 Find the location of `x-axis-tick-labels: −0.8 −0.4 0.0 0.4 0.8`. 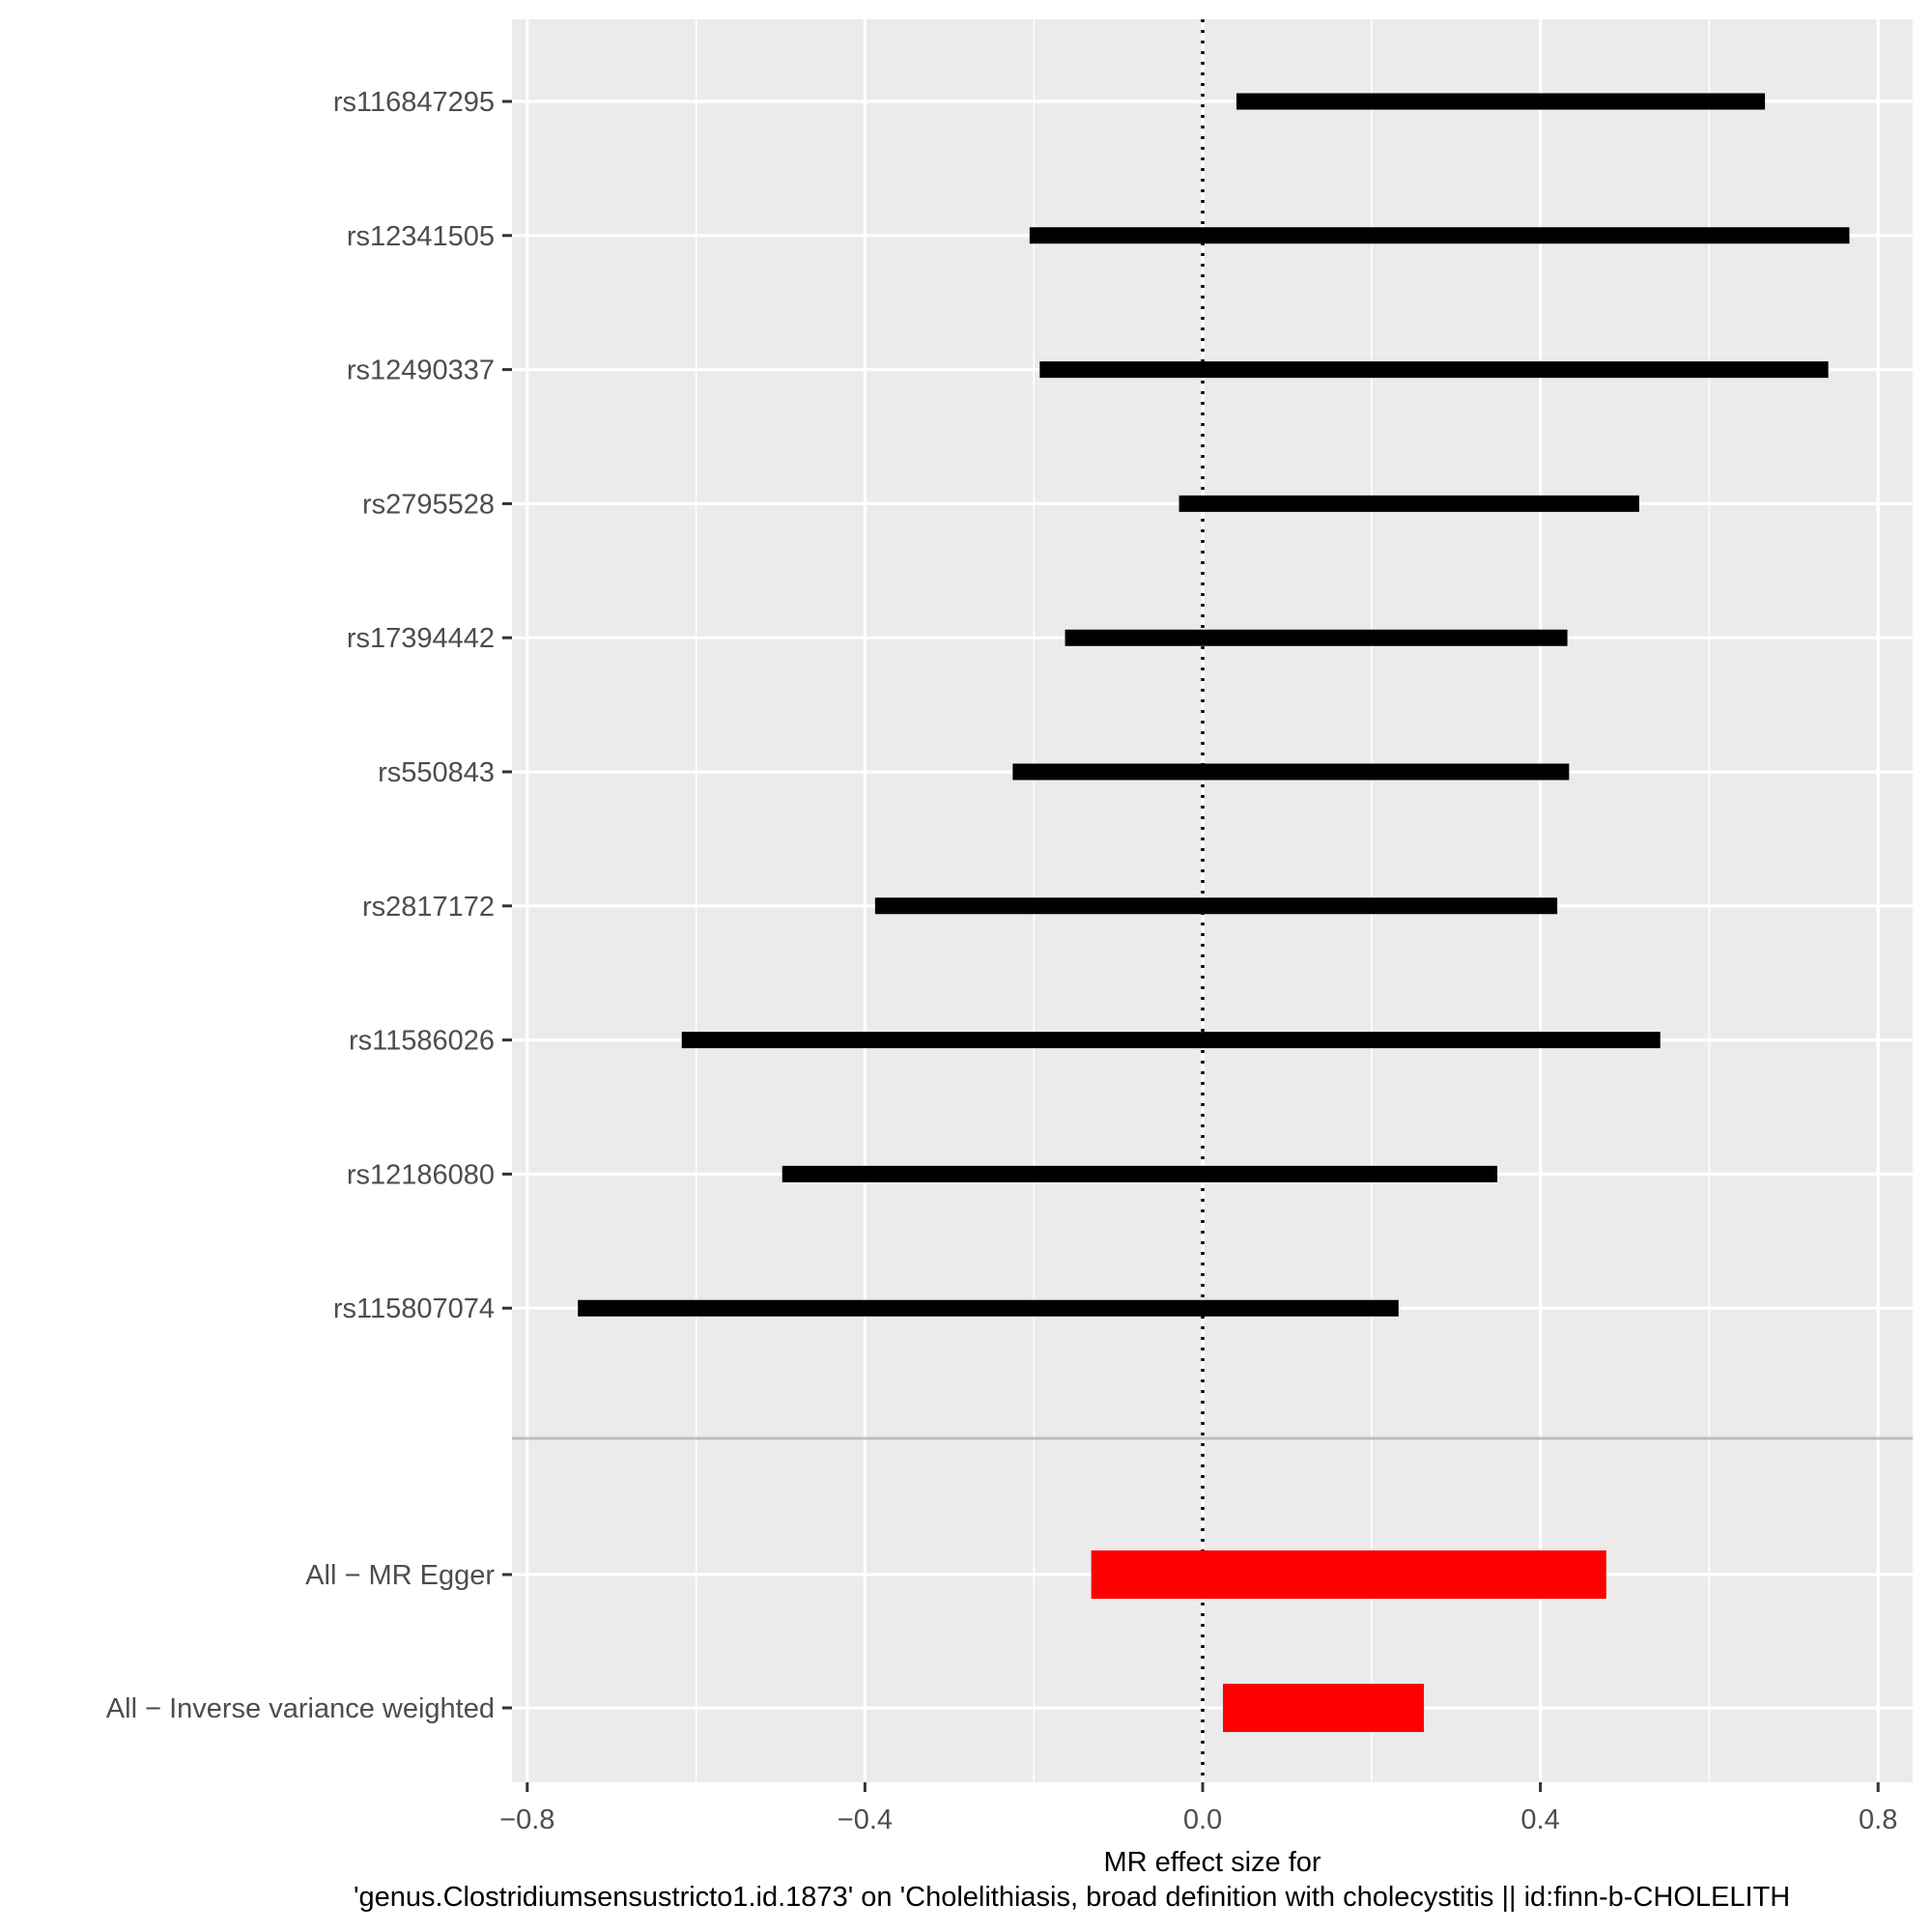

x-axis-tick-labels: −0.8 −0.4 0.0 0.4 0.8 is located at coordinates (1198, 1819).